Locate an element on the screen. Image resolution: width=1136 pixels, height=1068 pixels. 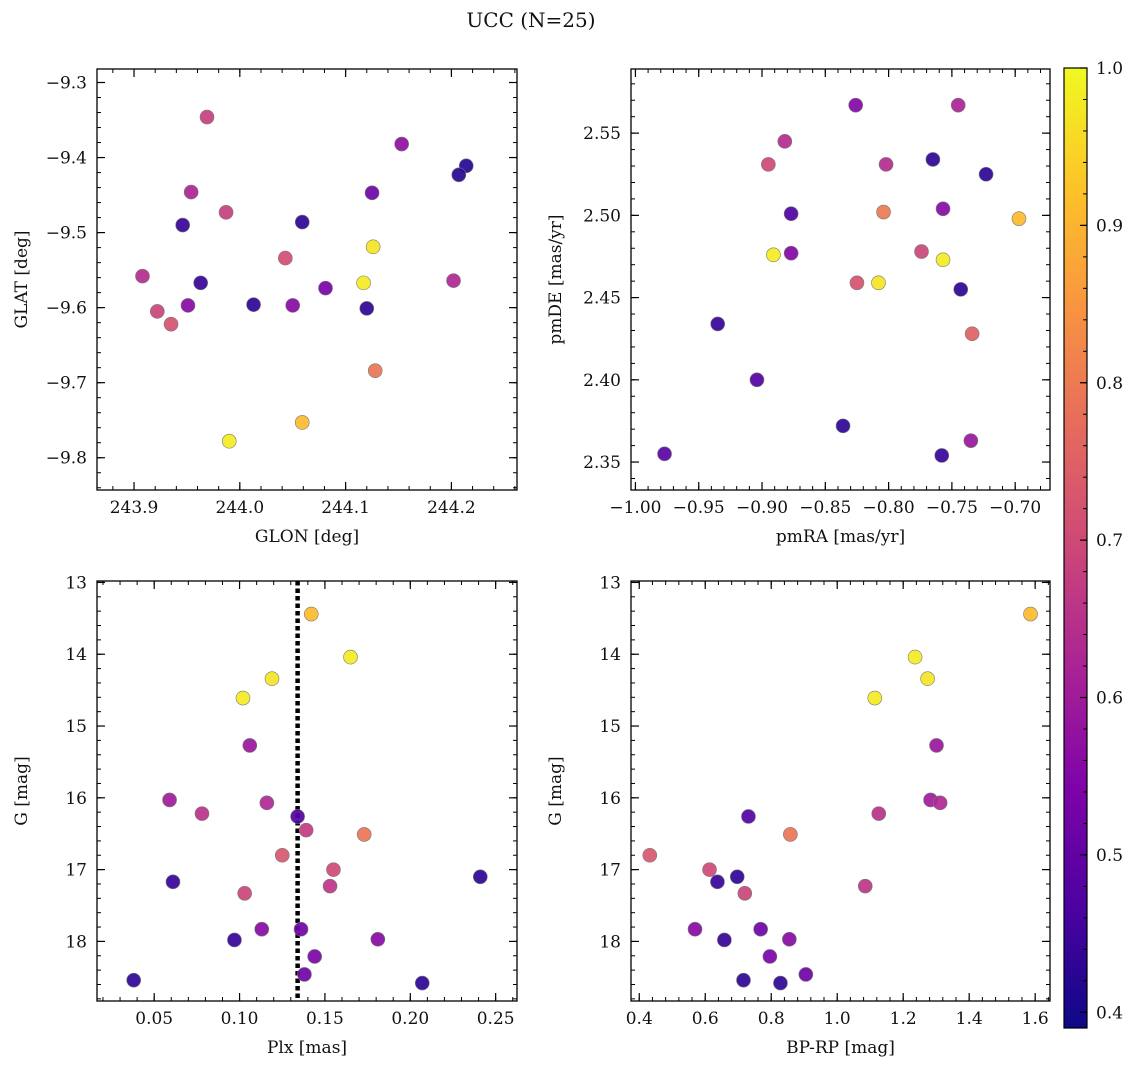
y-tick-label: −9.8 is located at coordinates (66, 459).